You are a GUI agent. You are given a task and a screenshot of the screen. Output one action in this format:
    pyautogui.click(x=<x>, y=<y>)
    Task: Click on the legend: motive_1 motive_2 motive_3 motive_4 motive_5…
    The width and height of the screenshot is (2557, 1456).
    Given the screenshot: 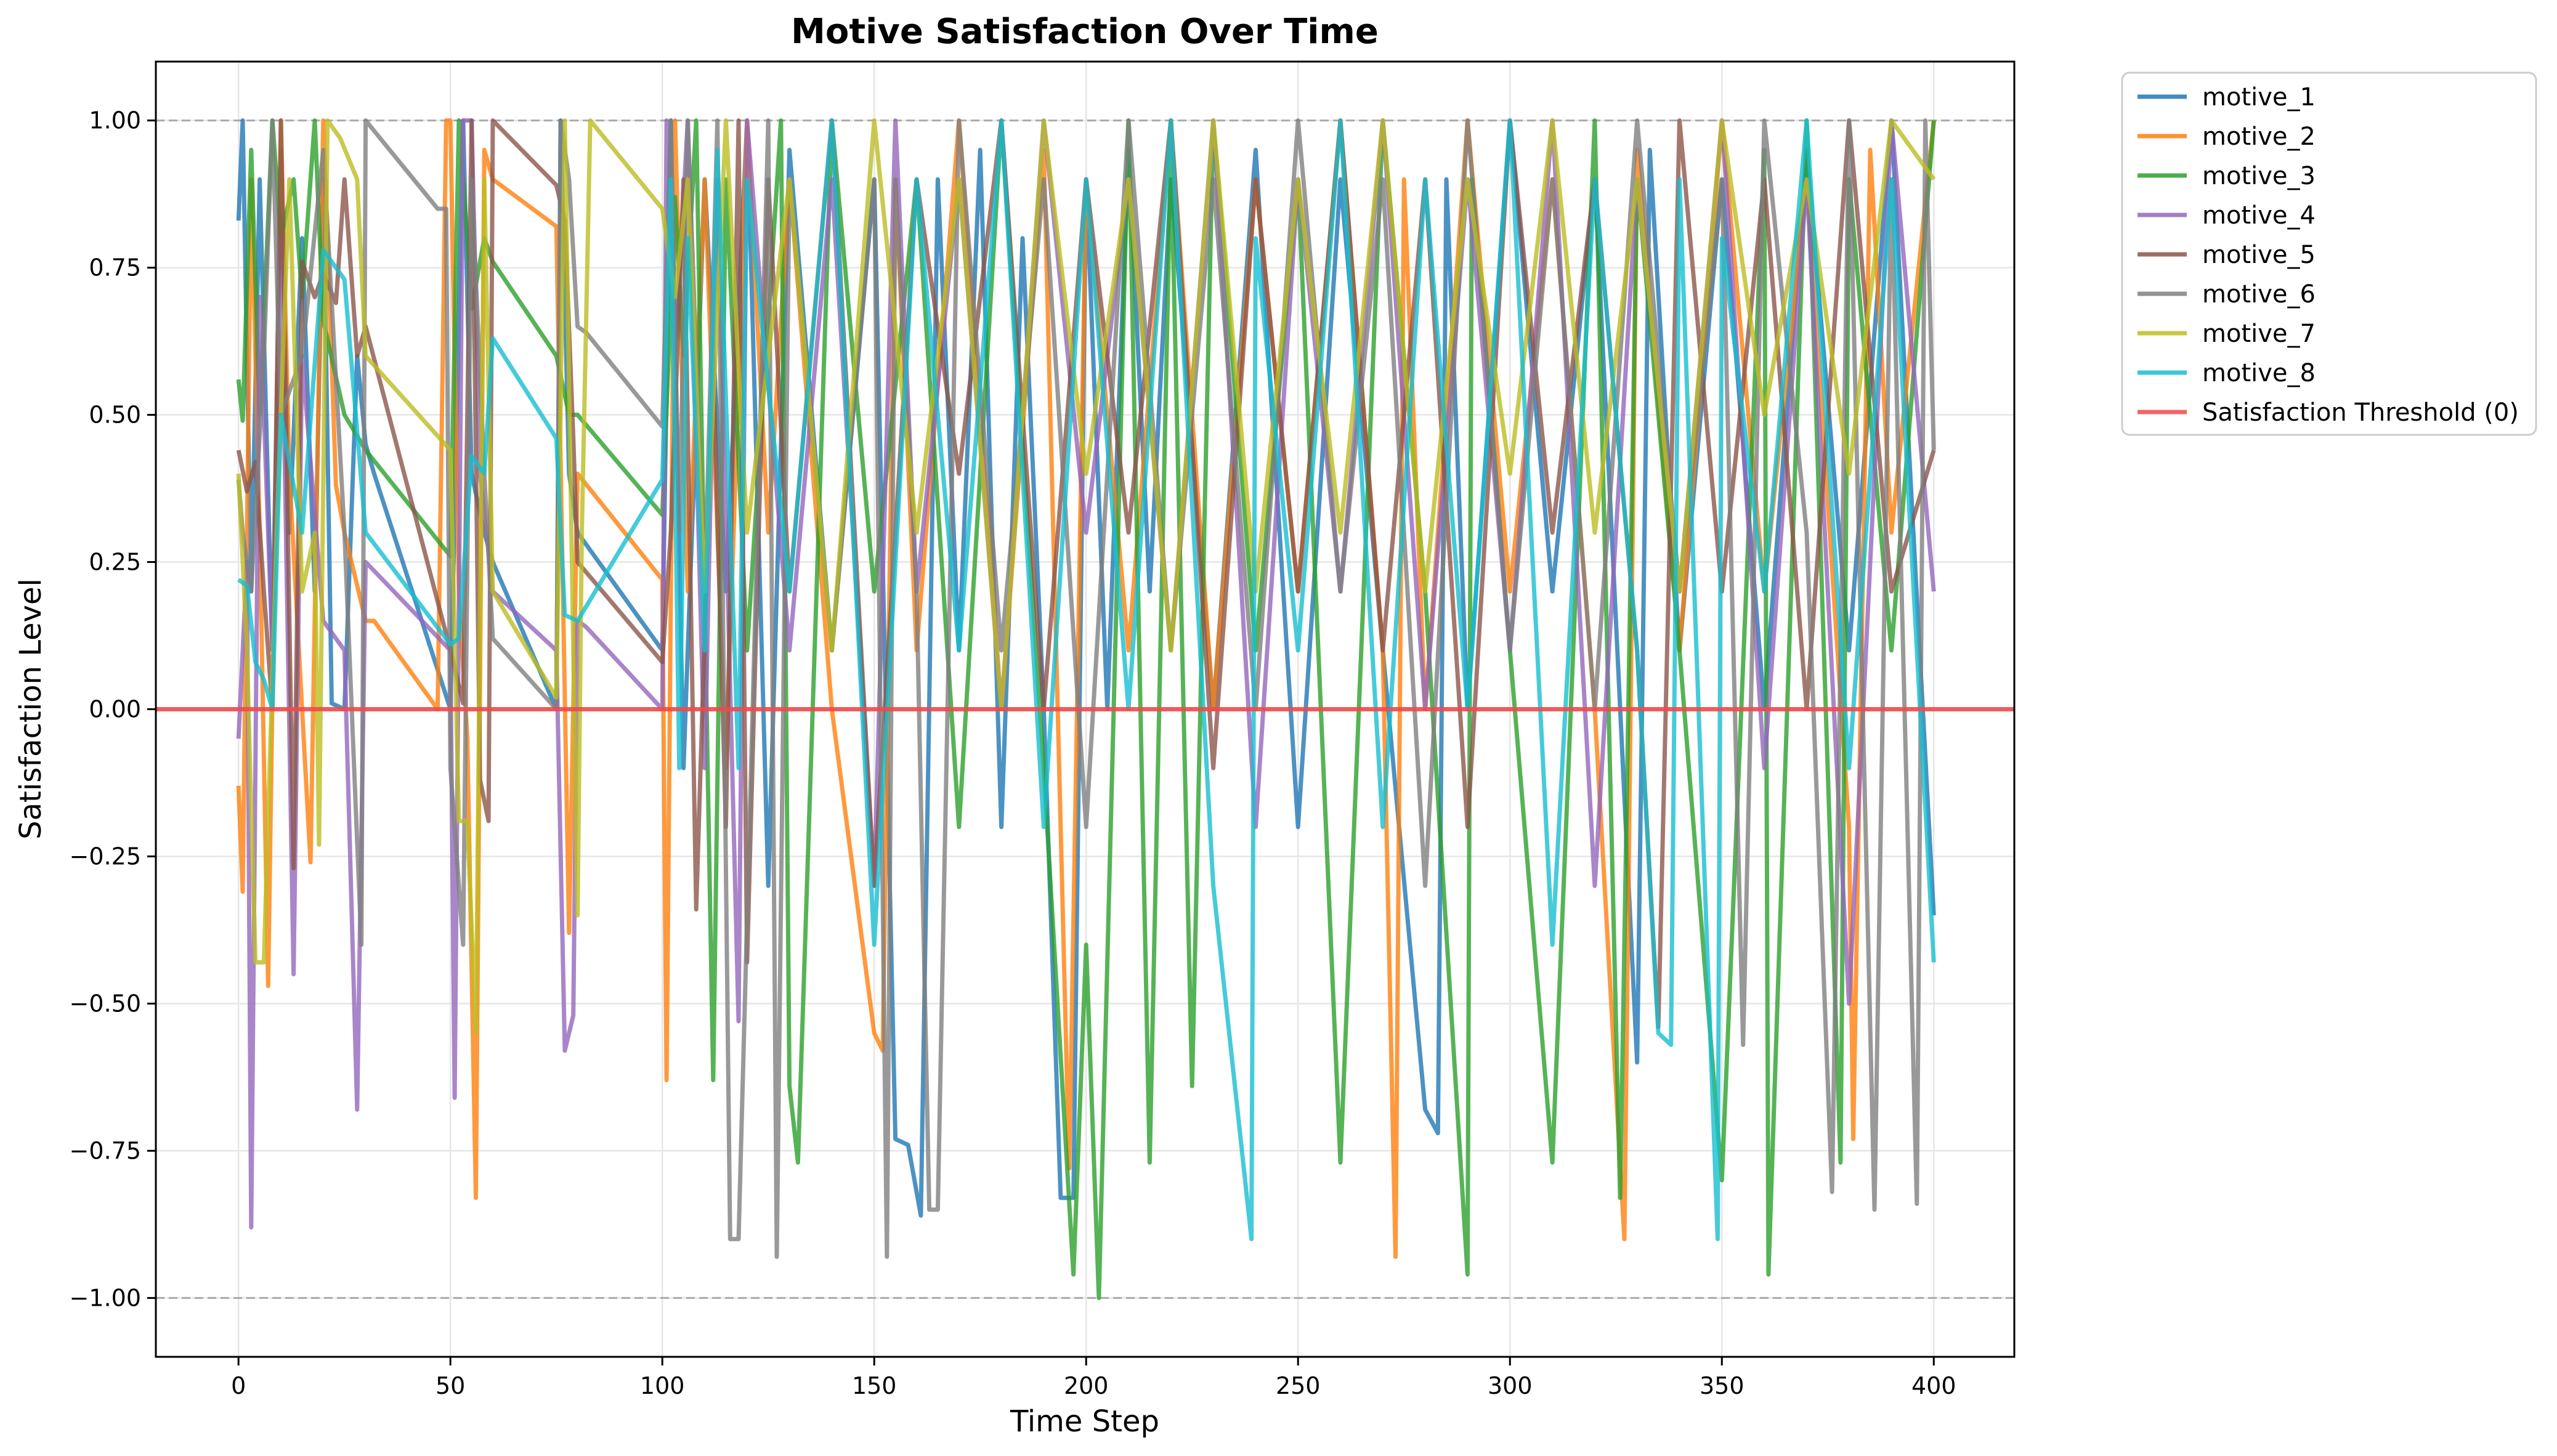 What is the action you would take?
    pyautogui.click(x=2329, y=254)
    